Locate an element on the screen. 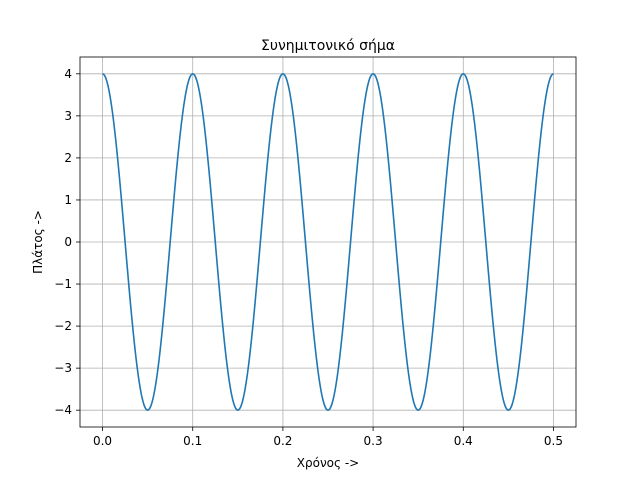  y-tick-label: 4 is located at coordinates (68, 74).